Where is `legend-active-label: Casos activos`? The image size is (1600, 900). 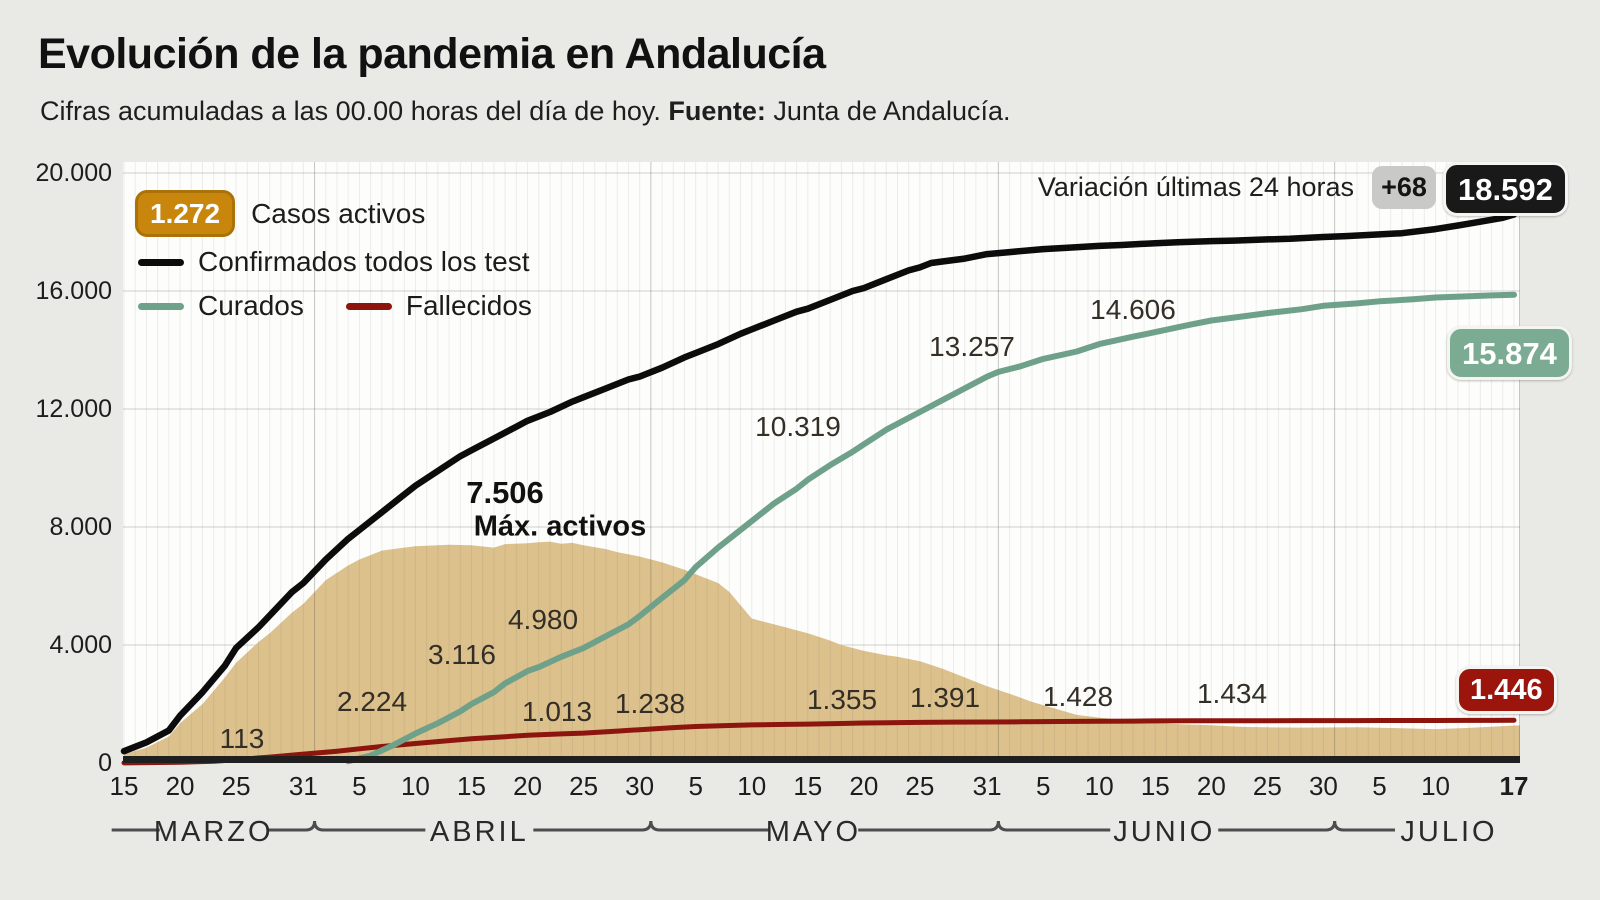 legend-active-label: Casos activos is located at coordinates (338, 213).